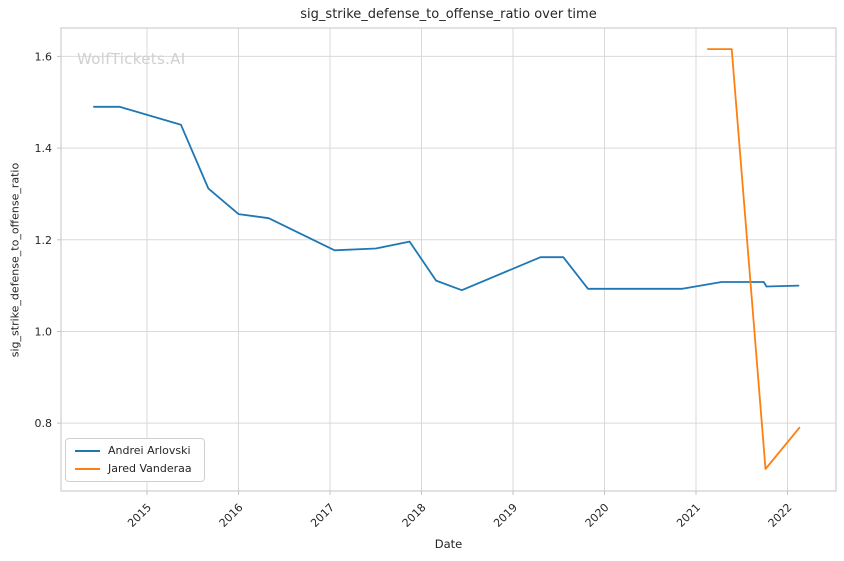 The height and width of the screenshot is (561, 844). What do you see at coordinates (44, 56) in the screenshot?
I see `y-tick-label: 1.6` at bounding box center [44, 56].